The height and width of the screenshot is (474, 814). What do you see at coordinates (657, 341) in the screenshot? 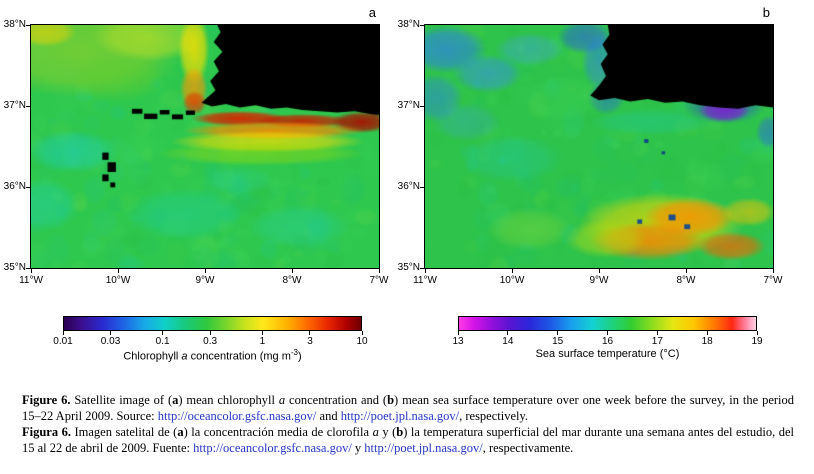
I see `colorbar-tick-label: 17` at bounding box center [657, 341].